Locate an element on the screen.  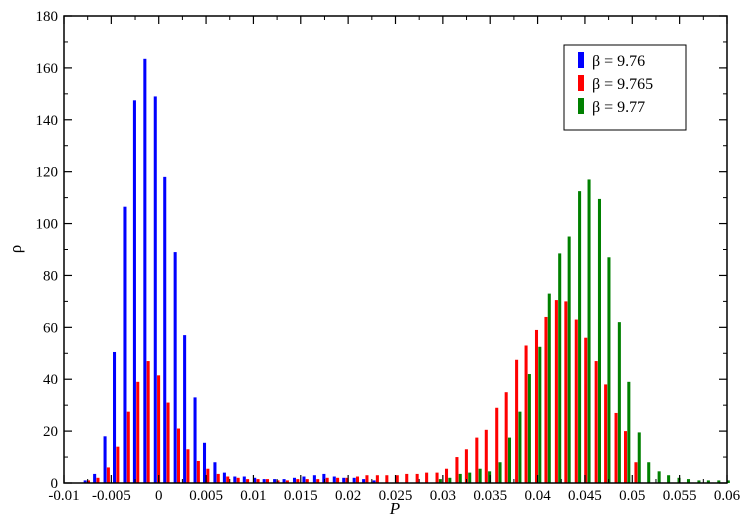
x-tick-label: 0.02 is located at coordinates (348, 496).